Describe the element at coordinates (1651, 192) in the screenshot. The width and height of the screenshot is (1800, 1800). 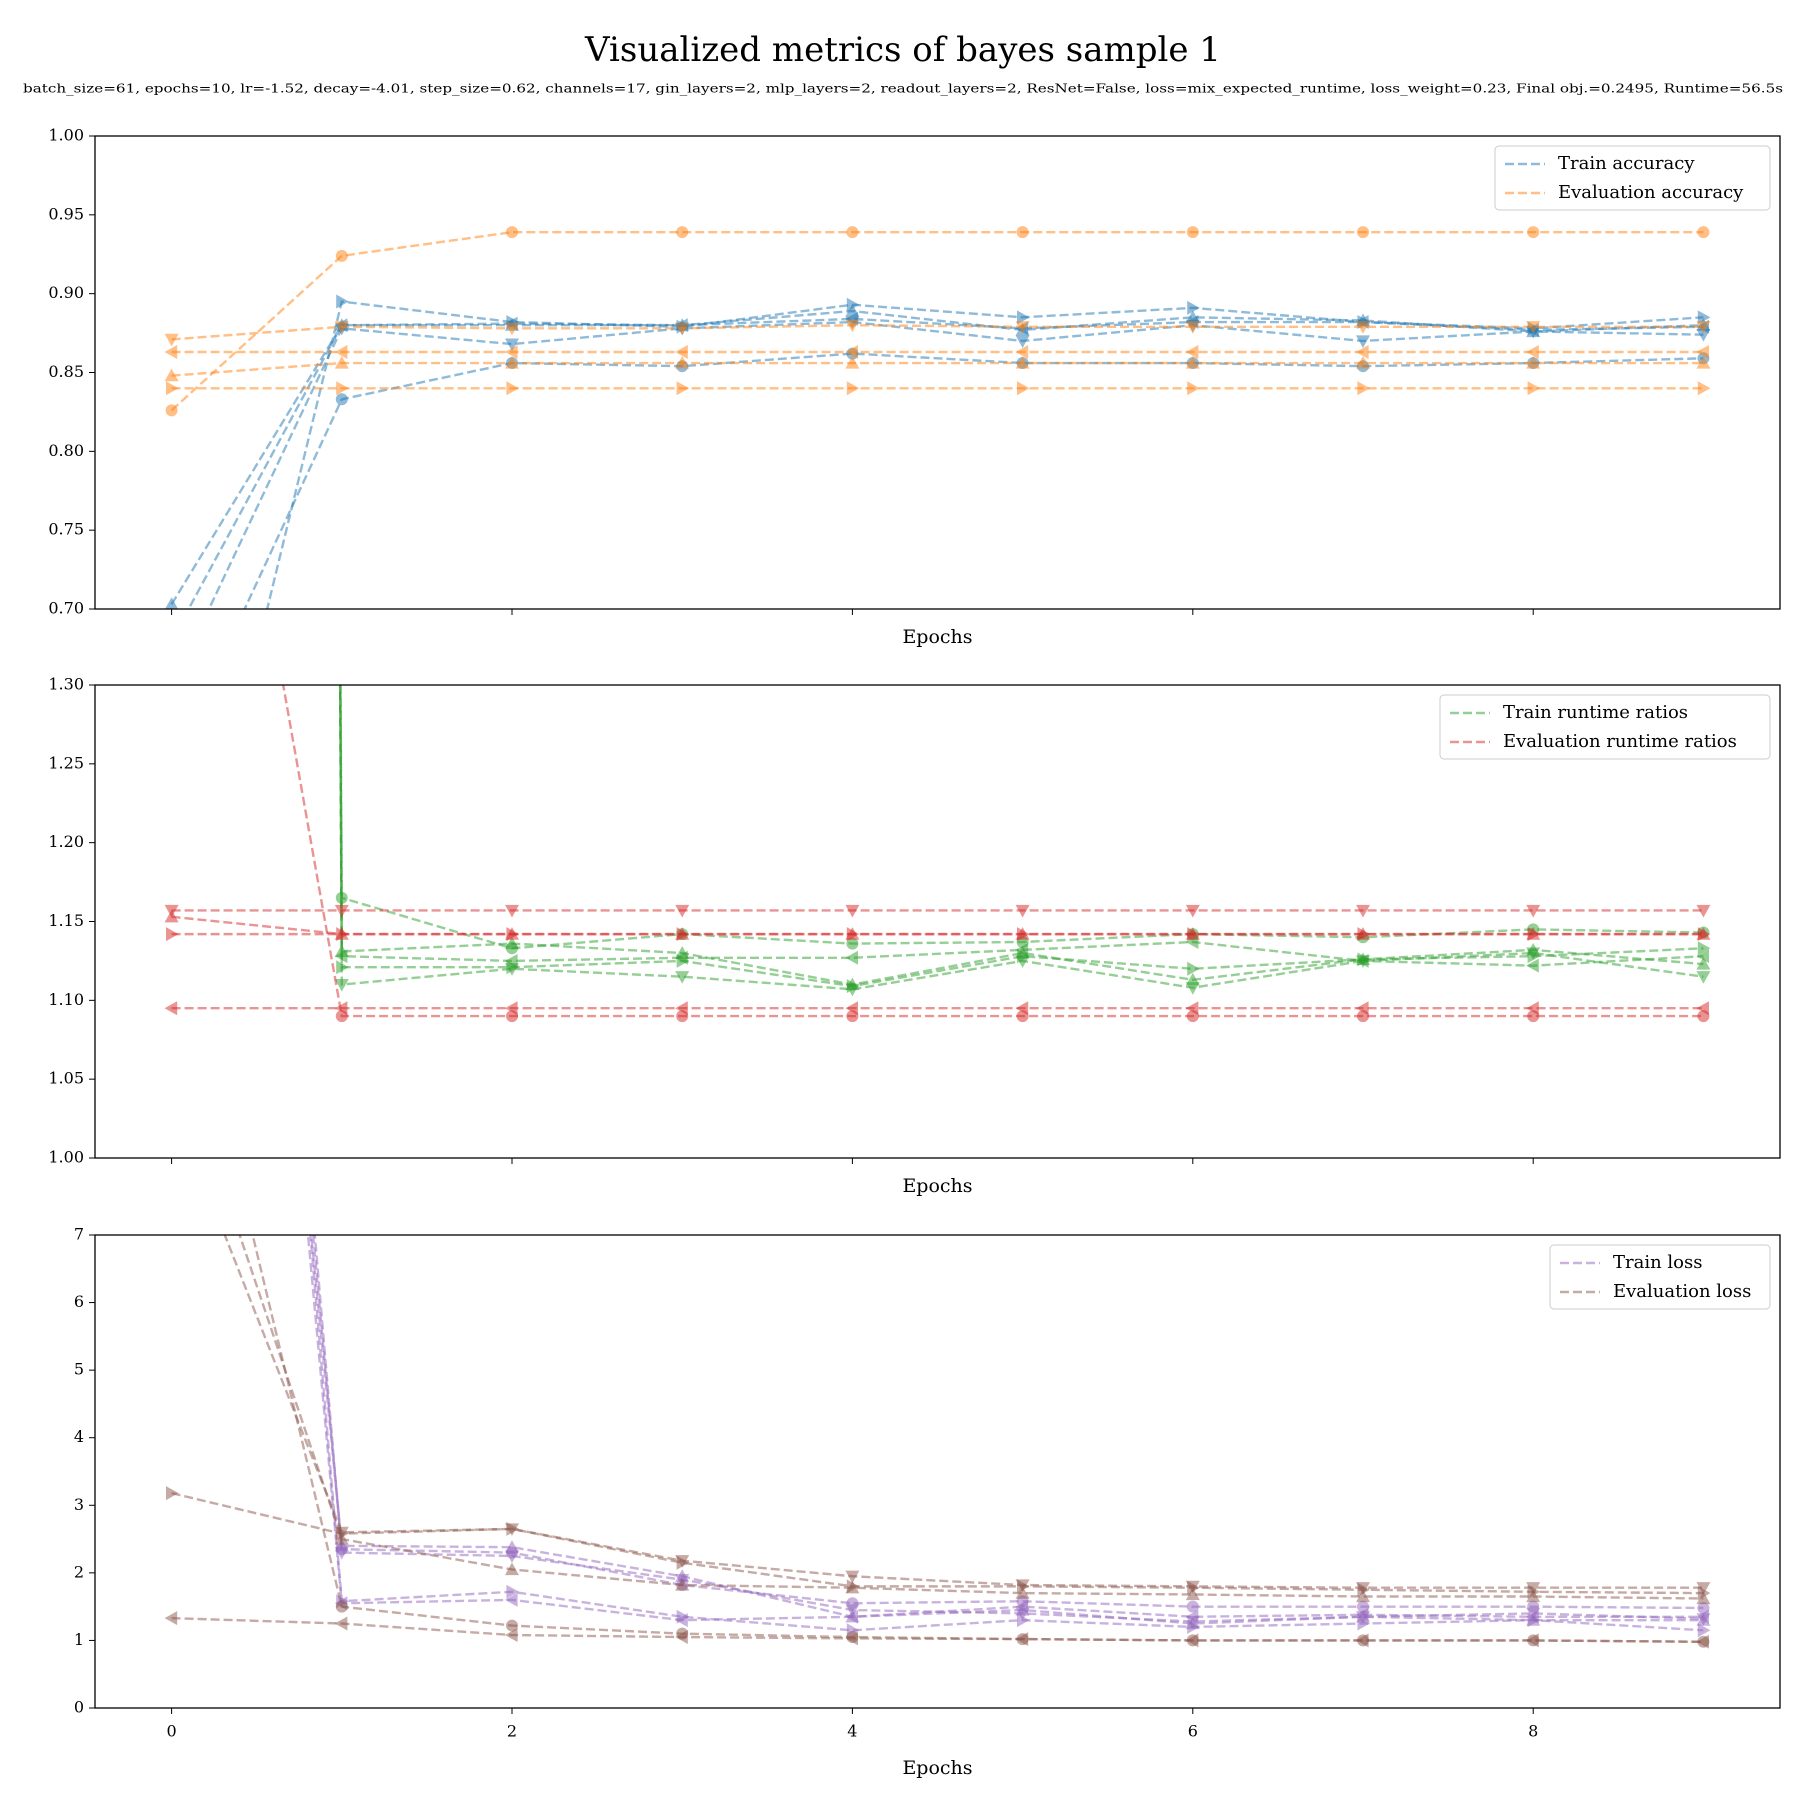
I see `legend-label: Evaluation accuracy` at that location.